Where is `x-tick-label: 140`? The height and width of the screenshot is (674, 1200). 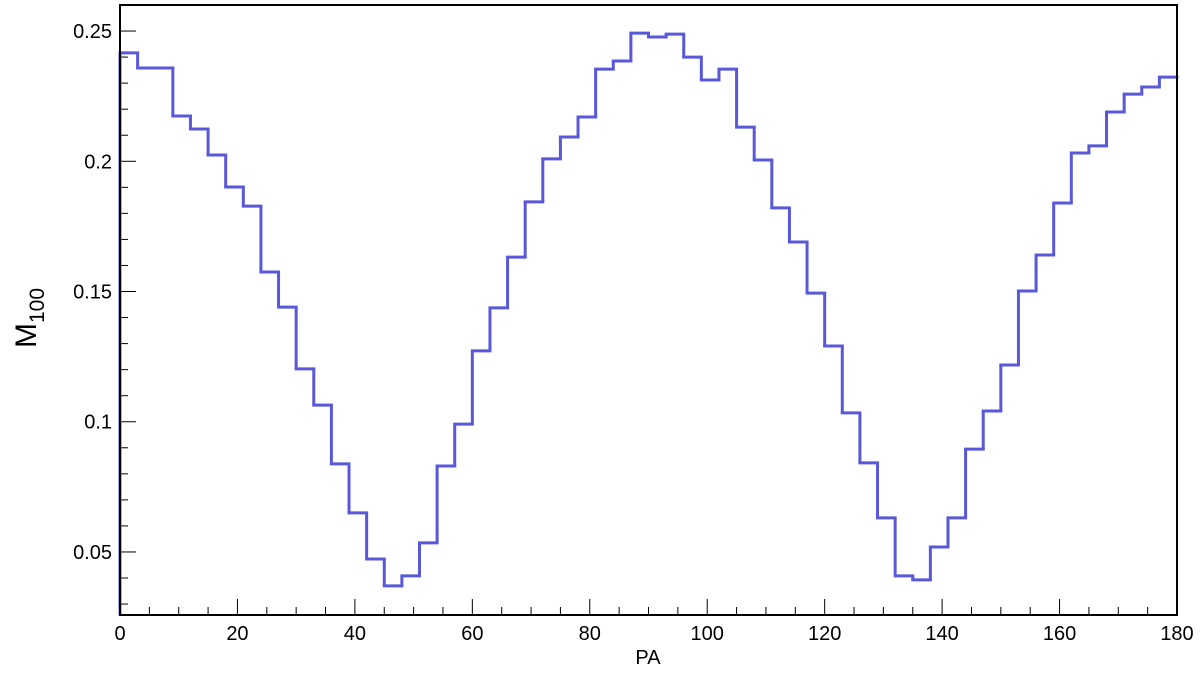
x-tick-label: 140 is located at coordinates (941, 634).